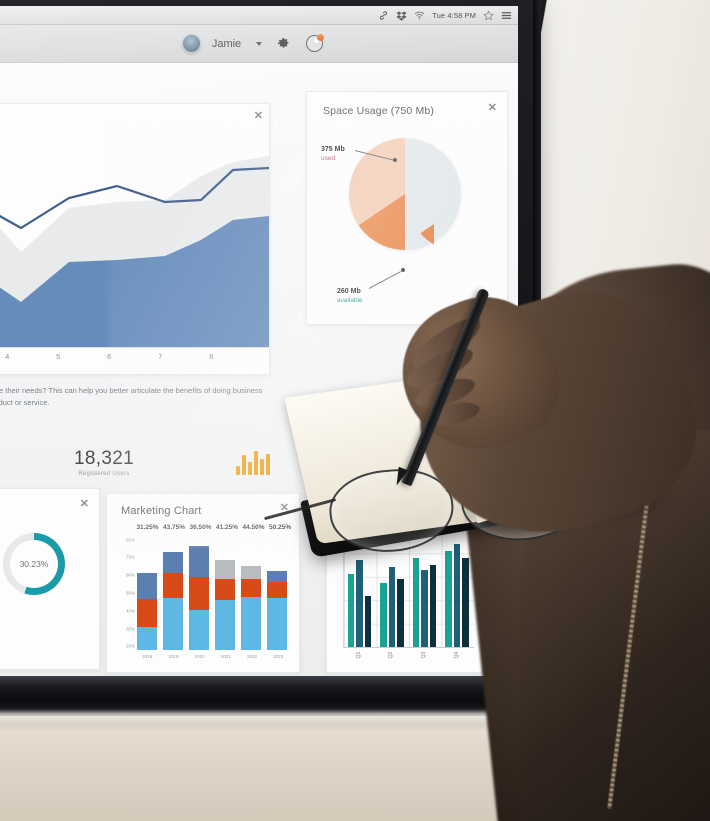 The height and width of the screenshot is (821, 710). Describe the element at coordinates (252, 462) in the screenshot. I see `sparkline-right` at that location.